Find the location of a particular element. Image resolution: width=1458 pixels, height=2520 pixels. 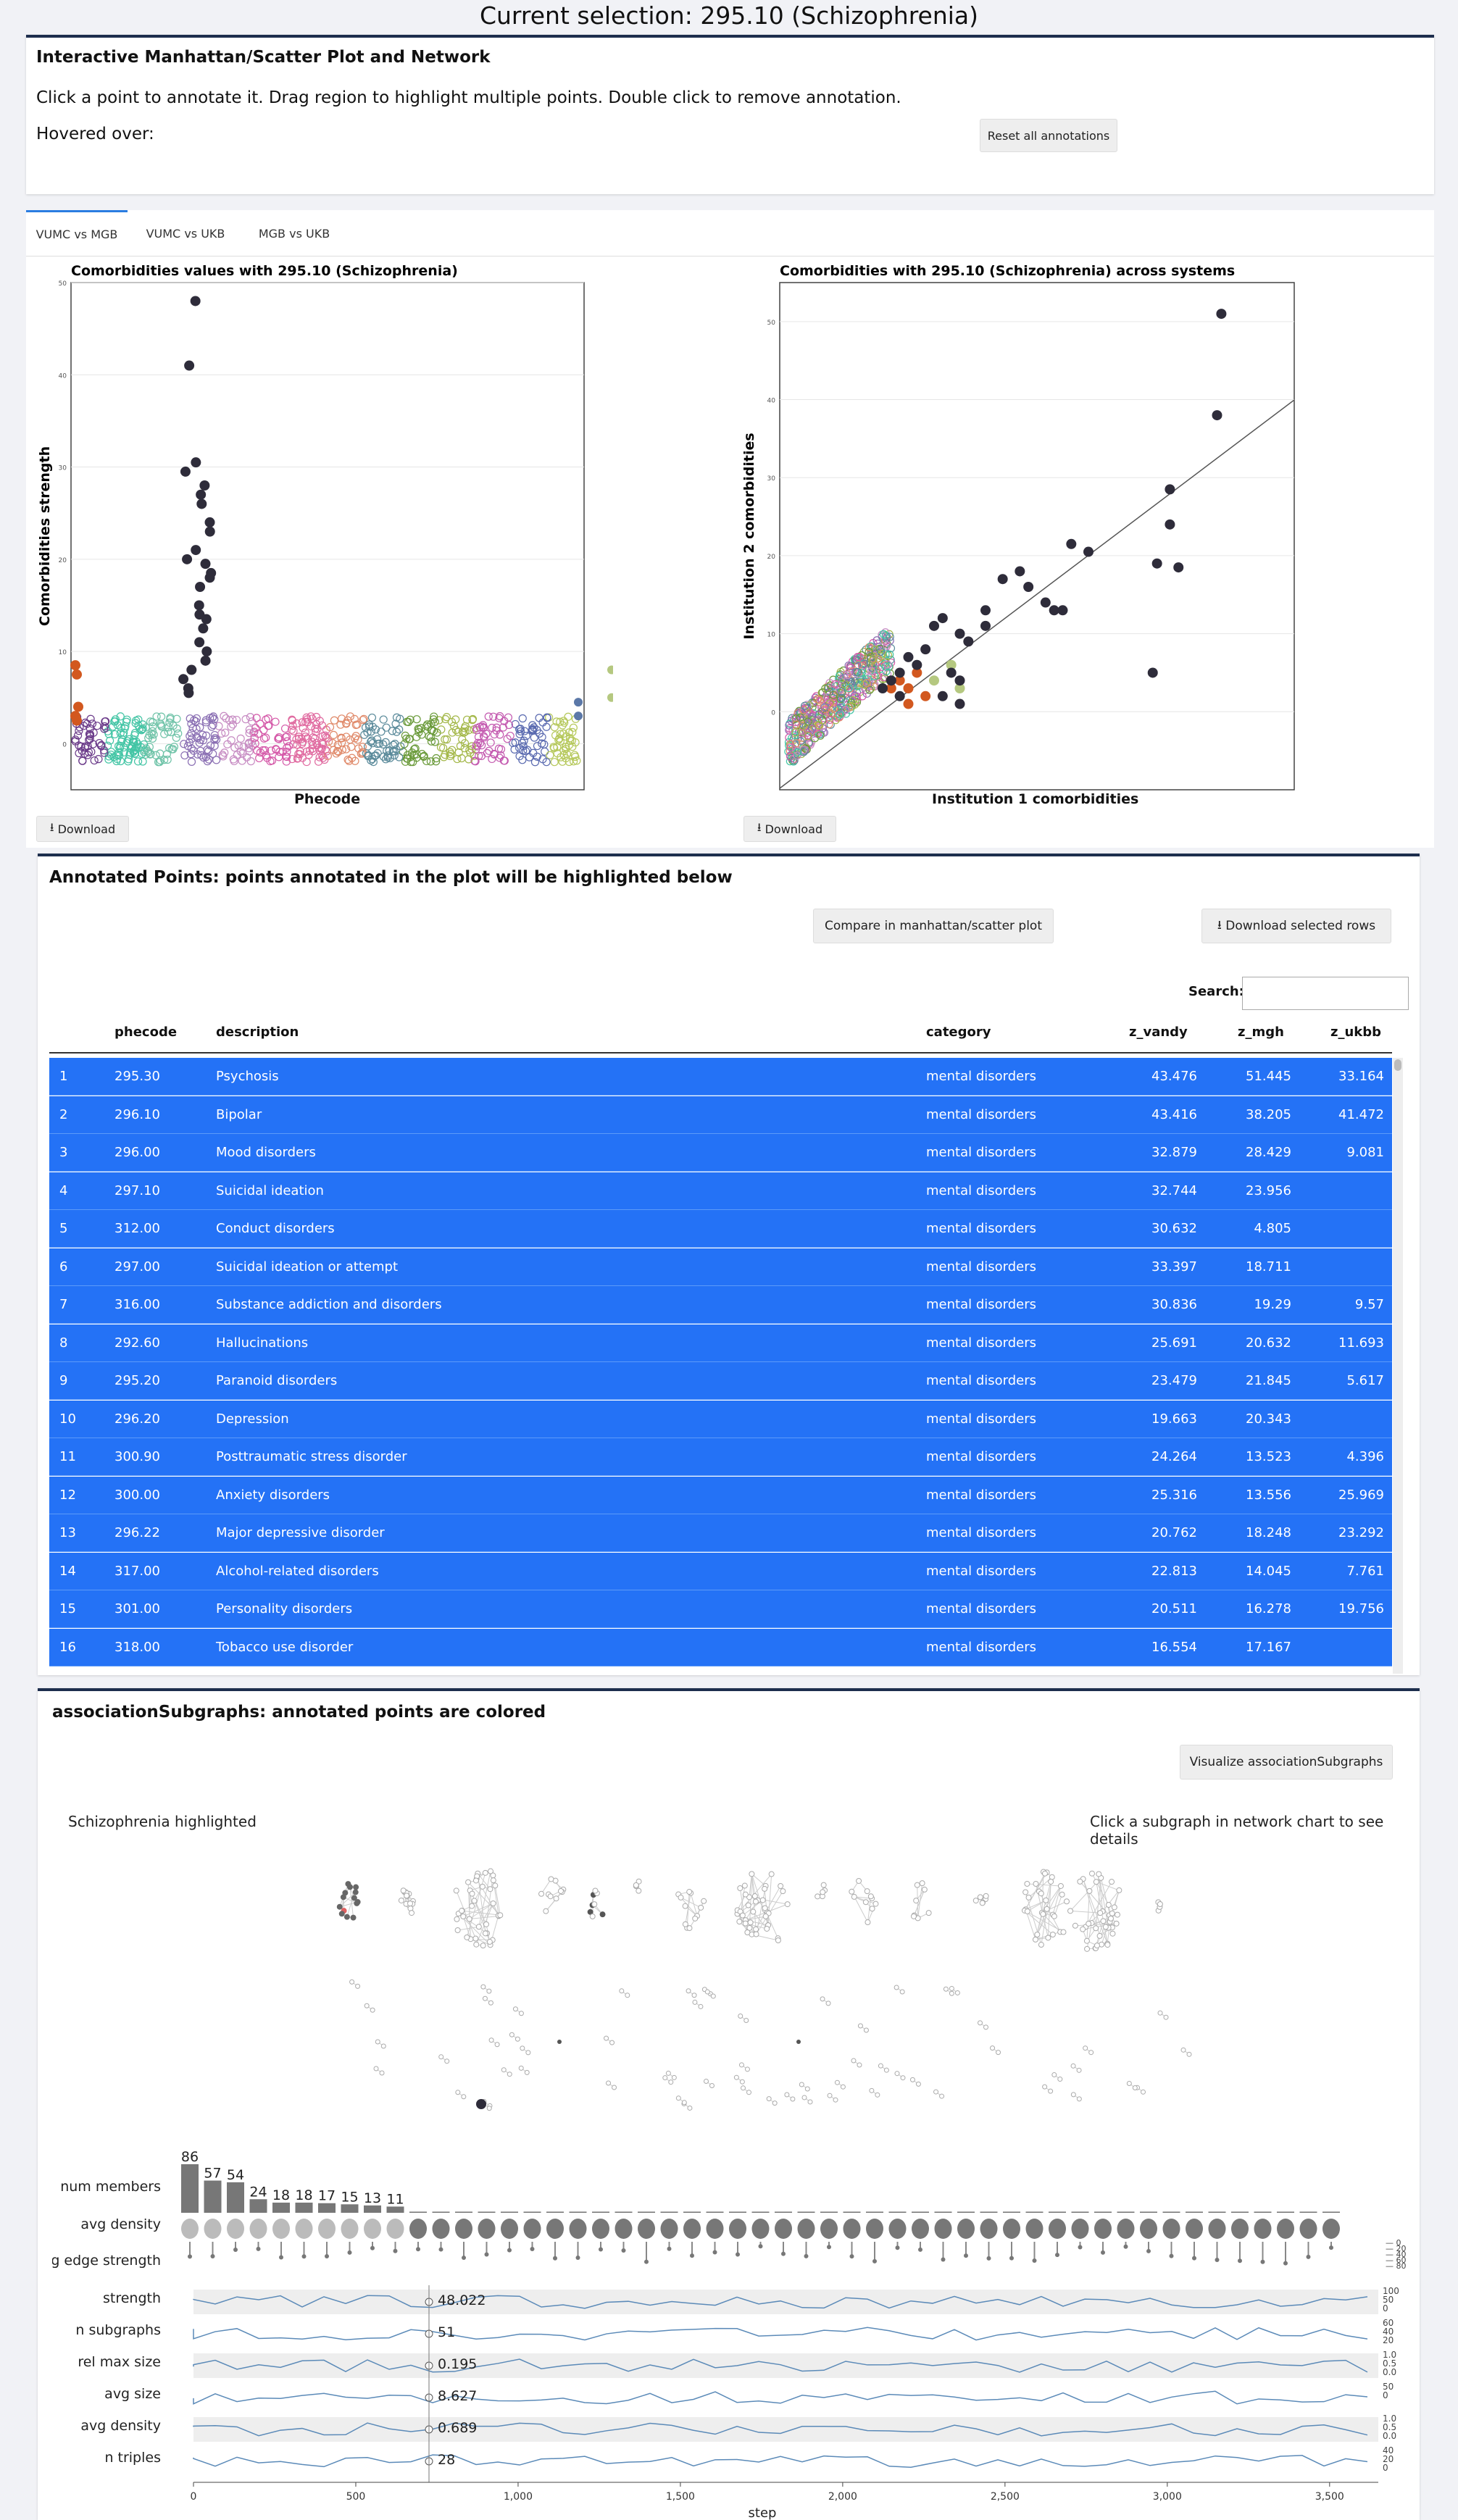

tab-vumc-vs-mgb: VUMC vs MGB is located at coordinates (77, 233).